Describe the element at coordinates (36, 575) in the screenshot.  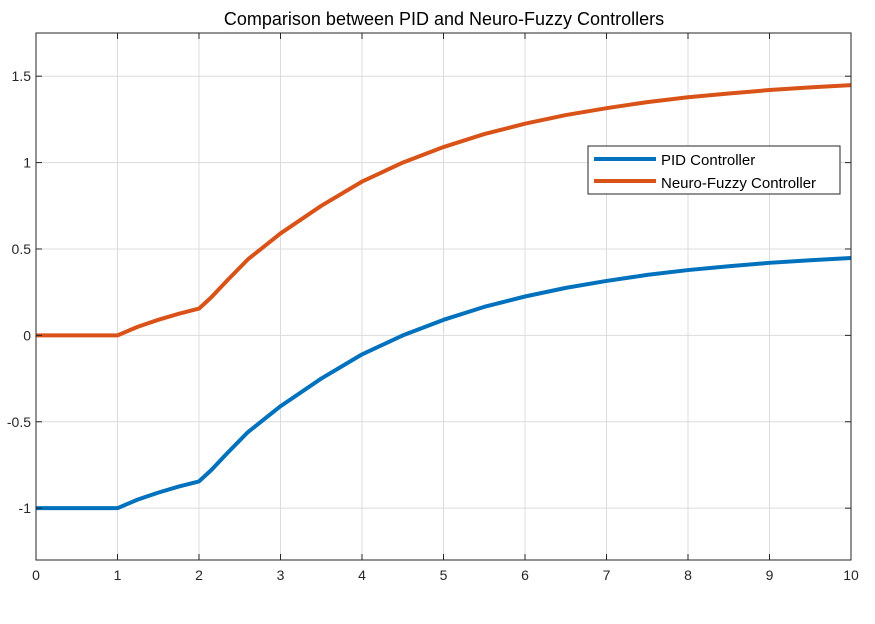
I see `x-tick-label: 0` at that location.